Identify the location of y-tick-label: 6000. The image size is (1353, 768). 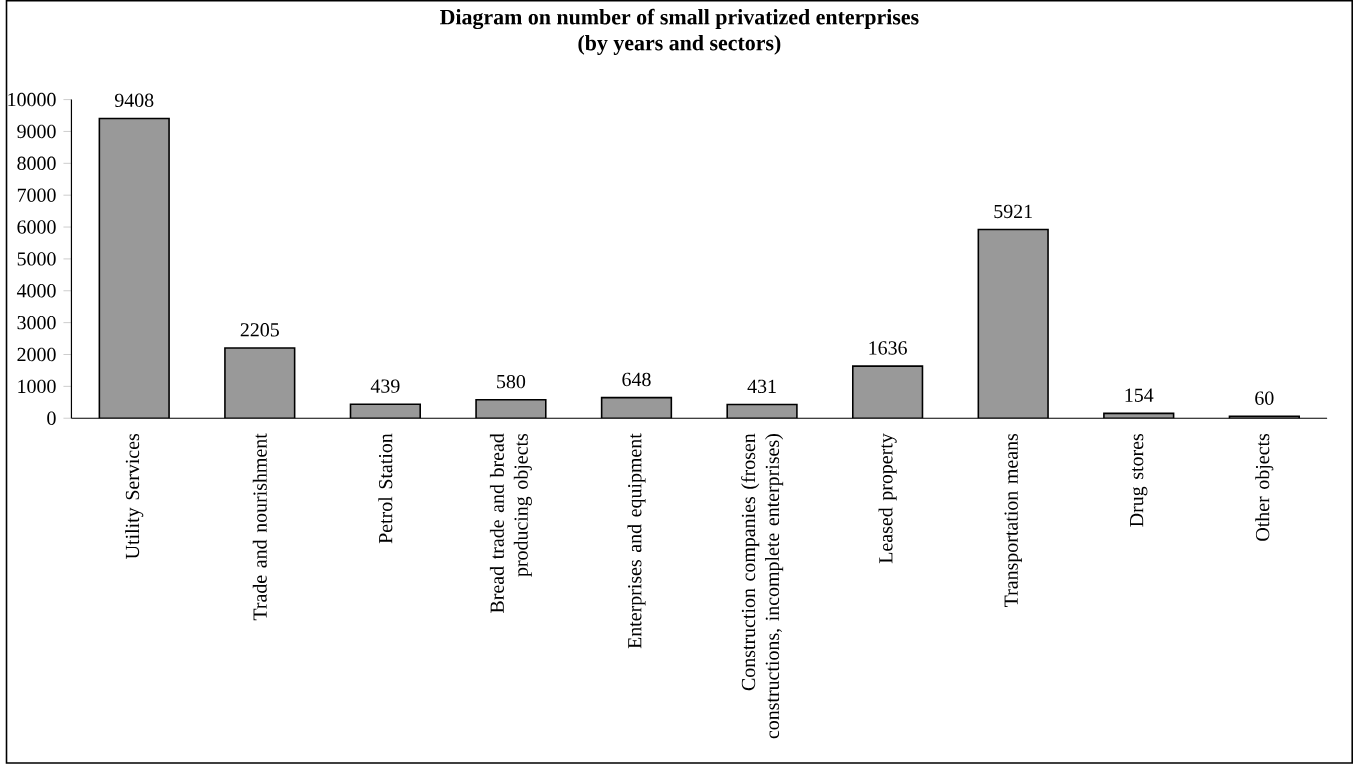
(36, 227).